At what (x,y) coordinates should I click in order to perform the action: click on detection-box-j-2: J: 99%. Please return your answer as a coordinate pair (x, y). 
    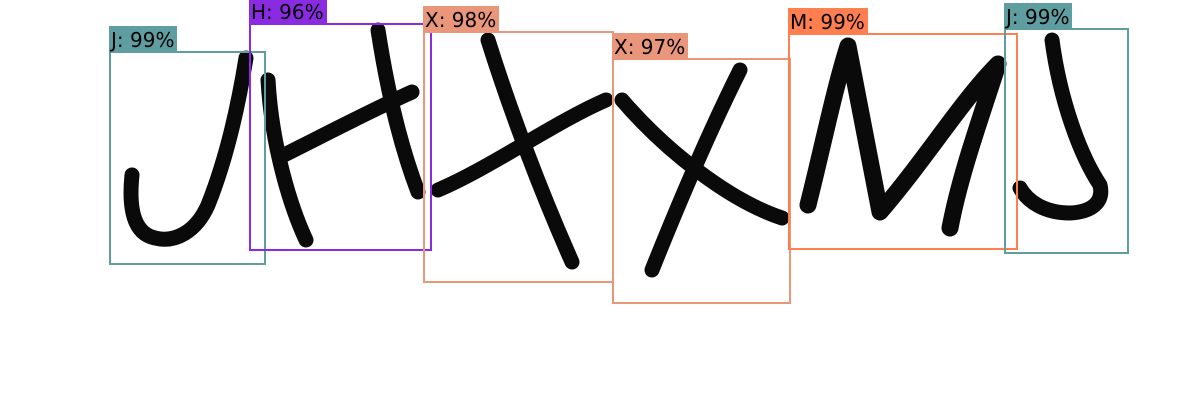
    Looking at the image, I should click on (1066, 128).